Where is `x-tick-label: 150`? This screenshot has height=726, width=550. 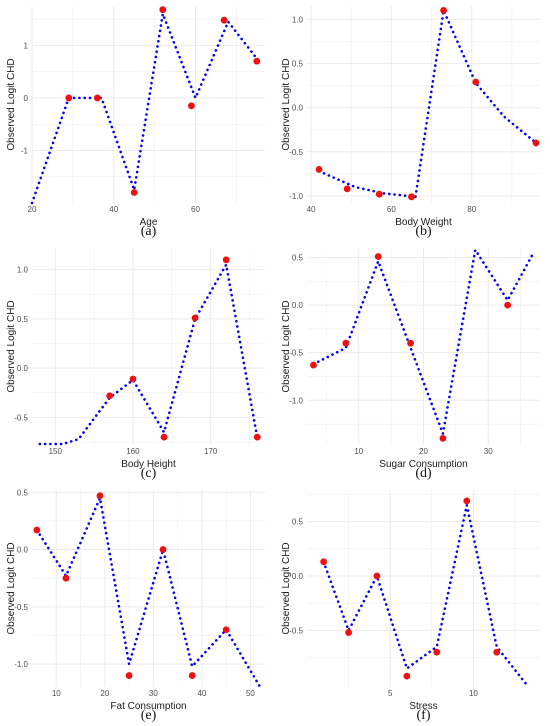 x-tick-label: 150 is located at coordinates (56, 451).